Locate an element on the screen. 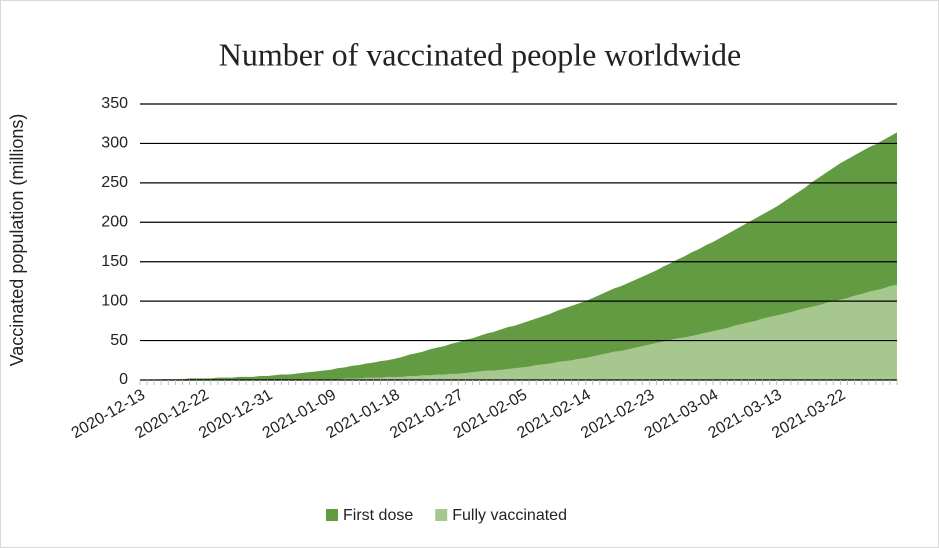  y-tick-label: 200 is located at coordinates (114, 222).